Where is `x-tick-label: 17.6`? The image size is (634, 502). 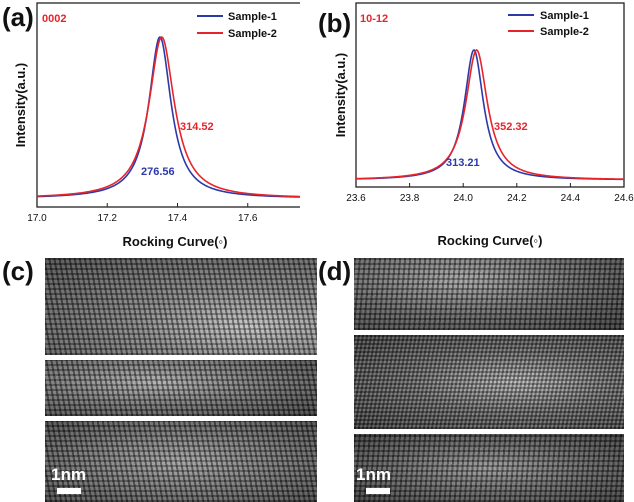
x-tick-label: 17.6 is located at coordinates (248, 218).